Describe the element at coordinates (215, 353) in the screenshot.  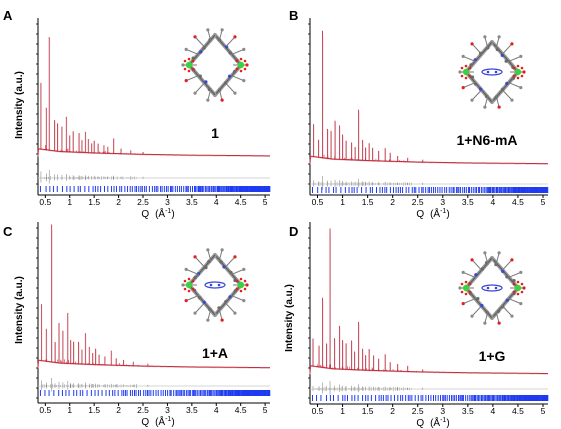
I see `compound-label: 1+A` at that location.